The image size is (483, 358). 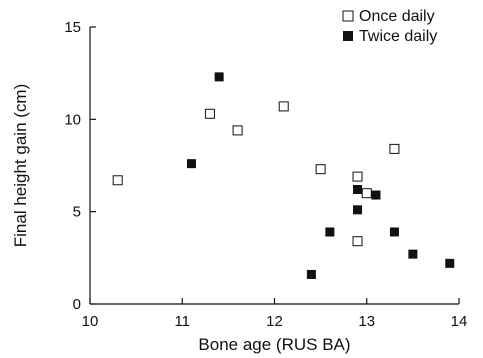 I want to click on x-ticks: 10 11 12 13 14, so click(x=275, y=314).